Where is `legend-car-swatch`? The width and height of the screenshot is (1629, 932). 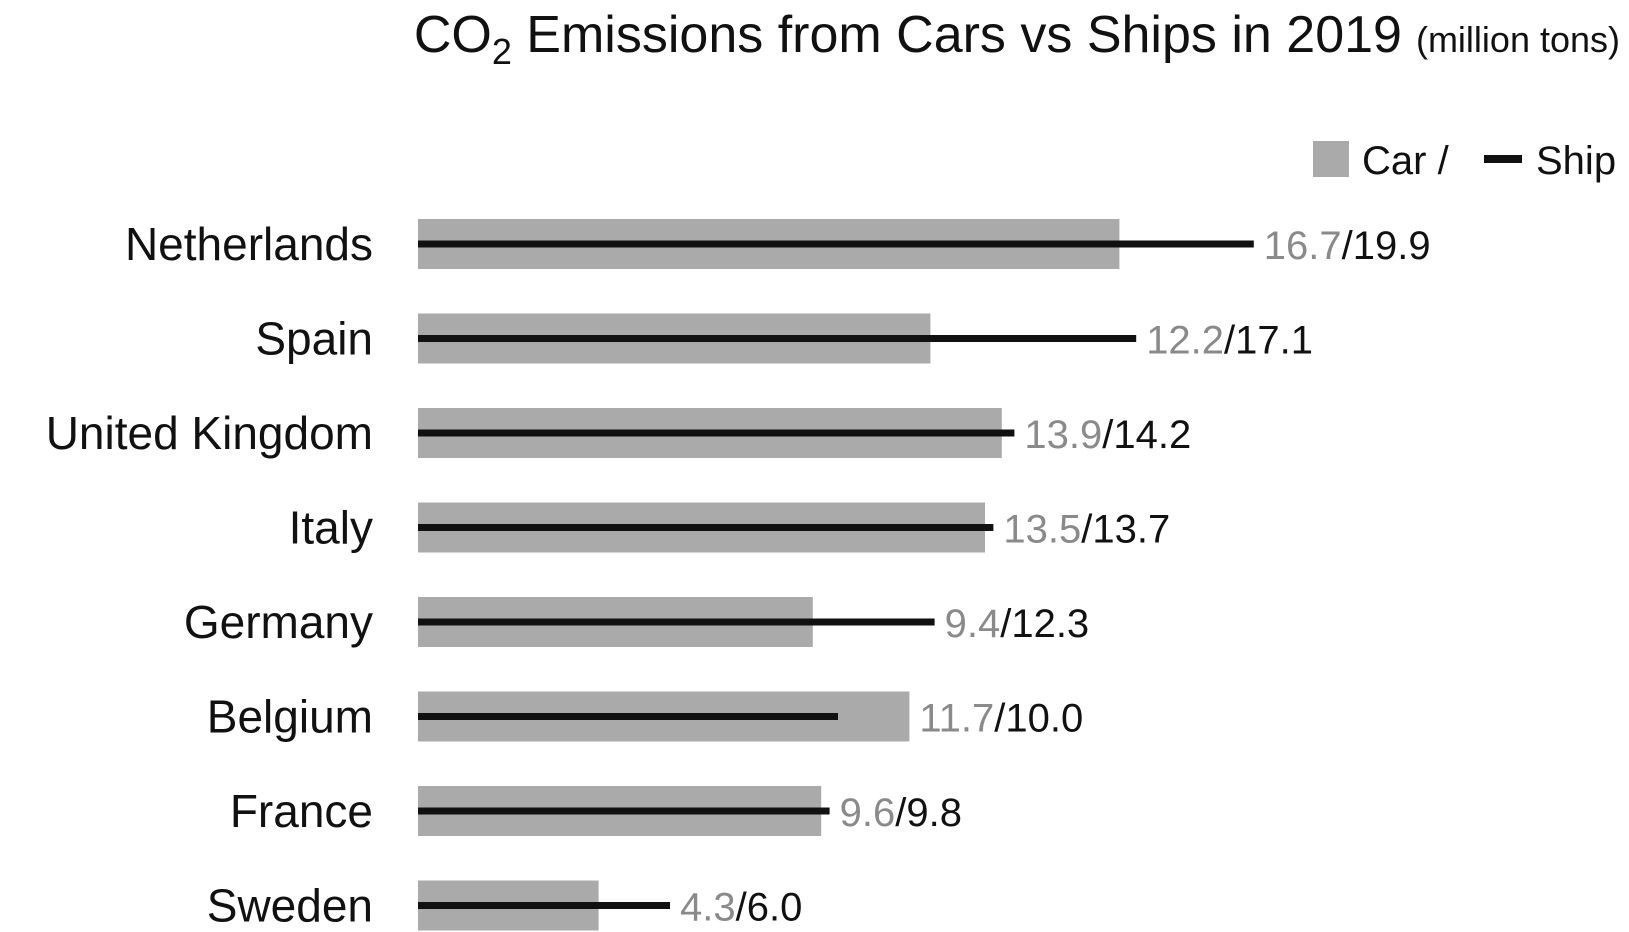 legend-car-swatch is located at coordinates (1331, 159).